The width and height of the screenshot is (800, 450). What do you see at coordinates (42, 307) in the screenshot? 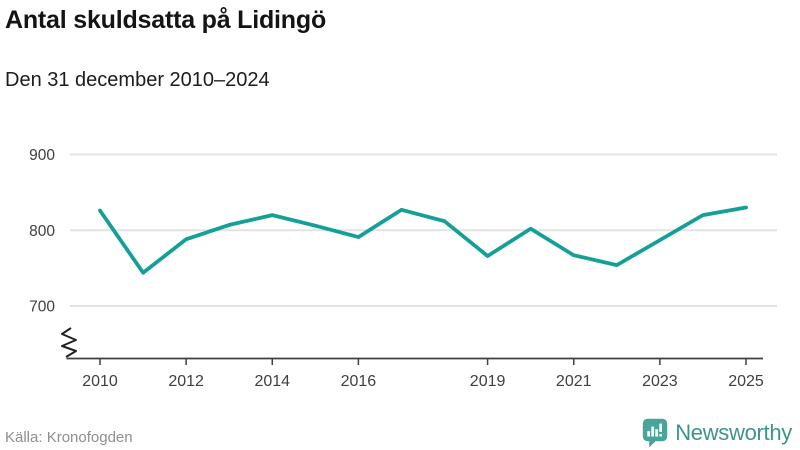
I see `y-tick-label-700: 700` at bounding box center [42, 307].